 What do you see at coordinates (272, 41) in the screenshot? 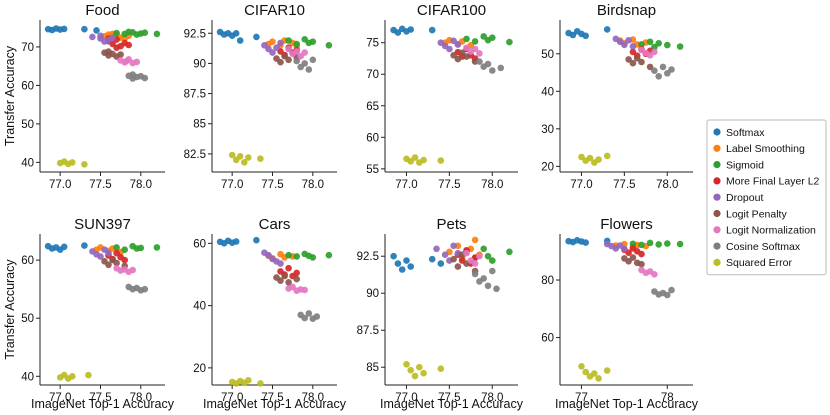
I see `point-label-smoothing` at bounding box center [272, 41].